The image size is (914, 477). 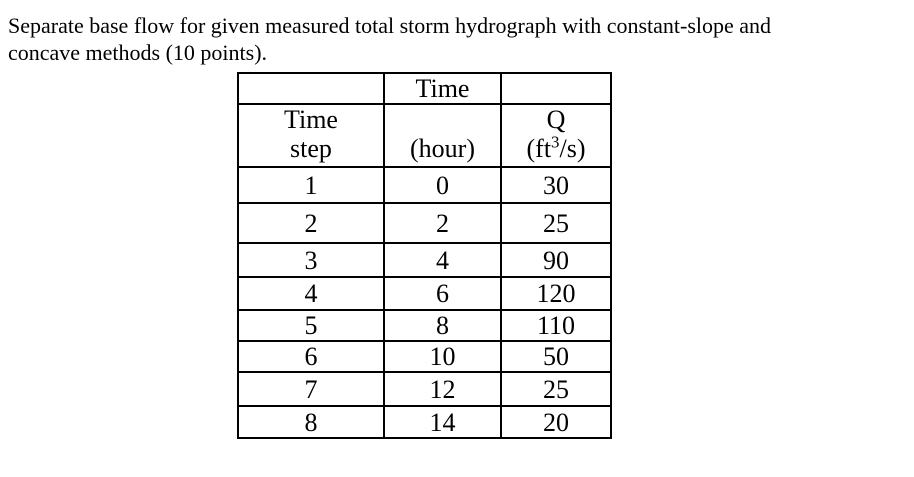 I want to click on header-q-cell: Q (ft3/s), so click(x=556, y=135).